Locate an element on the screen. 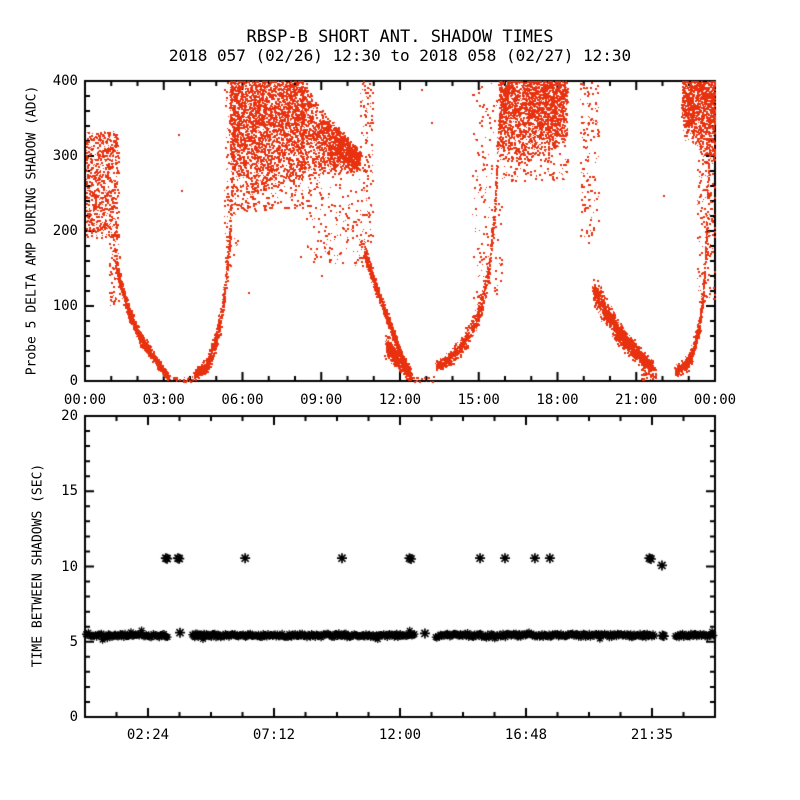  top-x-tick-label: 03:00 is located at coordinates (163, 400).